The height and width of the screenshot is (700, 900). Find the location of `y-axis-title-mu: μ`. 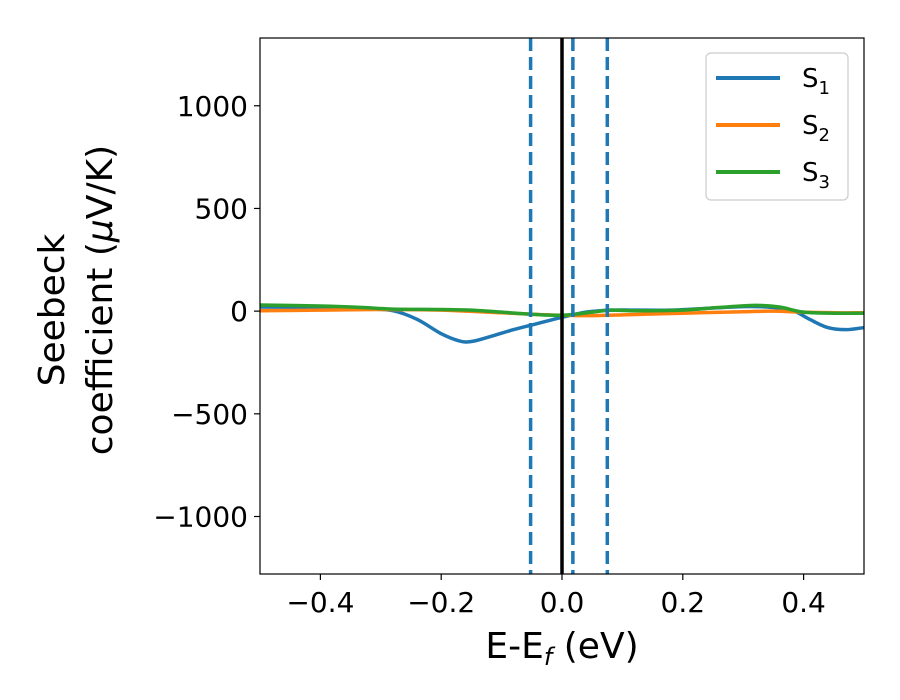

y-axis-title-mu: μ is located at coordinates (100, 231).